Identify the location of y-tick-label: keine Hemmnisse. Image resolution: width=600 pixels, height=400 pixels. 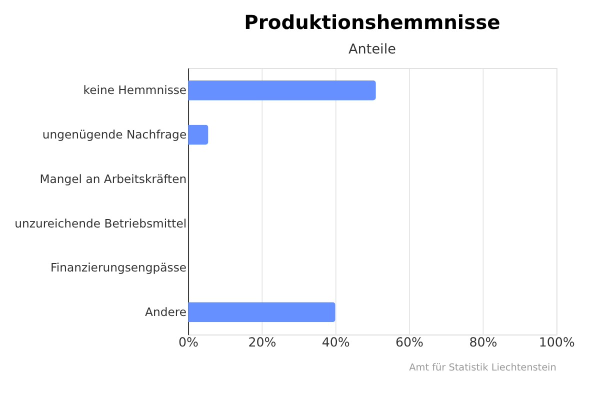
(135, 90).